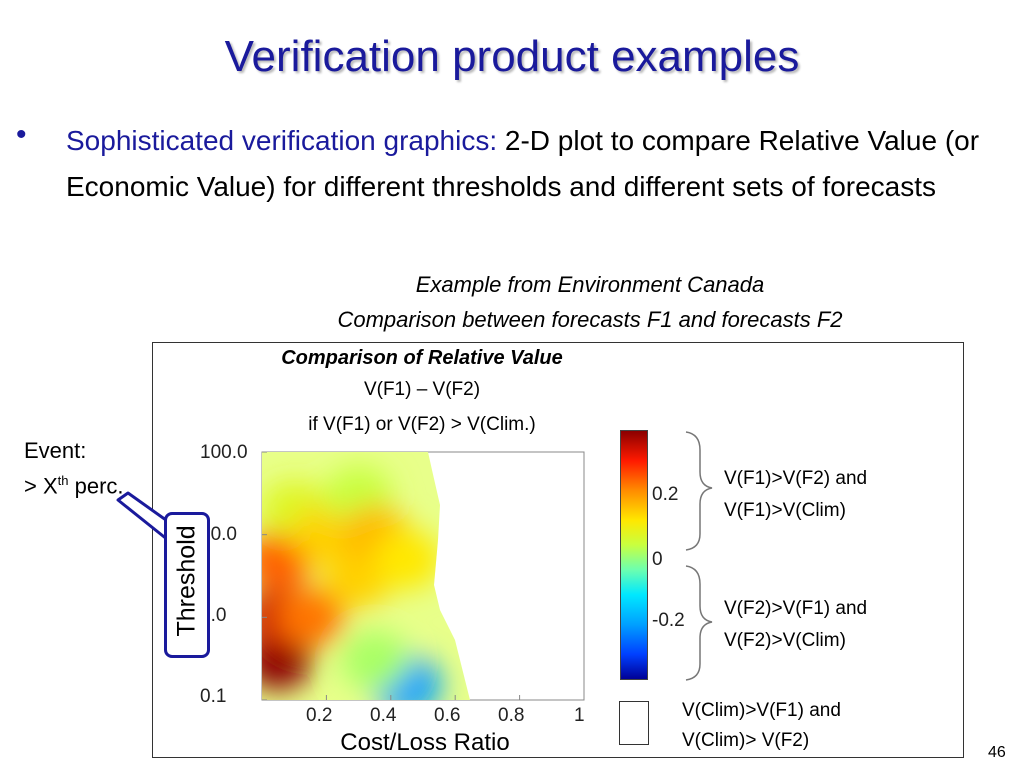  What do you see at coordinates (422, 358) in the screenshot?
I see `figure-title: Comparison of Relative Value` at bounding box center [422, 358].